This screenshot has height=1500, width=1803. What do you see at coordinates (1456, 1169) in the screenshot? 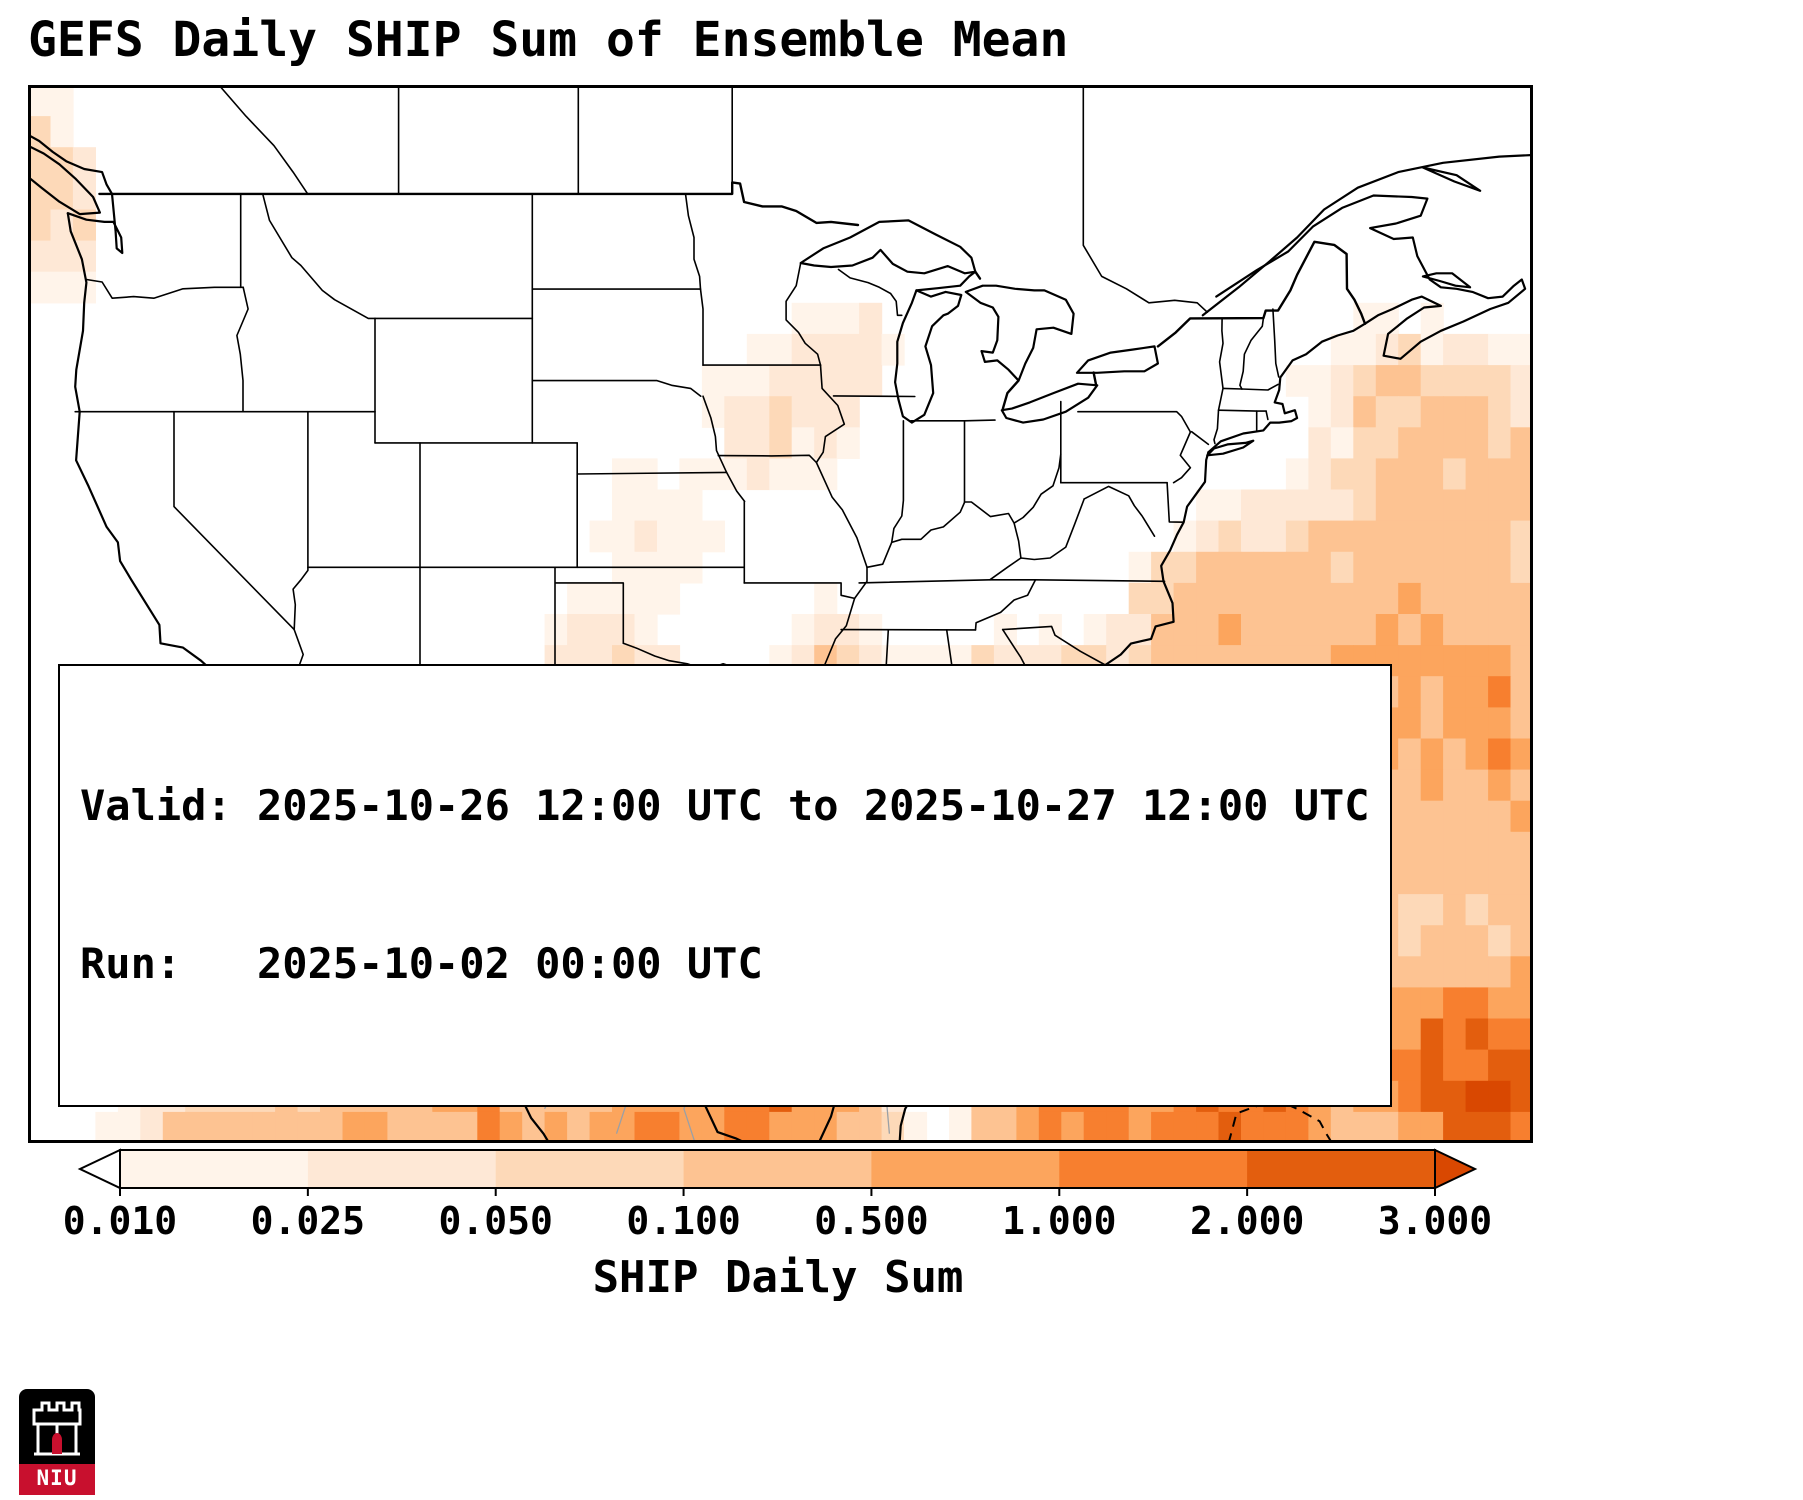
I see `colorbar-over-arrow` at bounding box center [1456, 1169].